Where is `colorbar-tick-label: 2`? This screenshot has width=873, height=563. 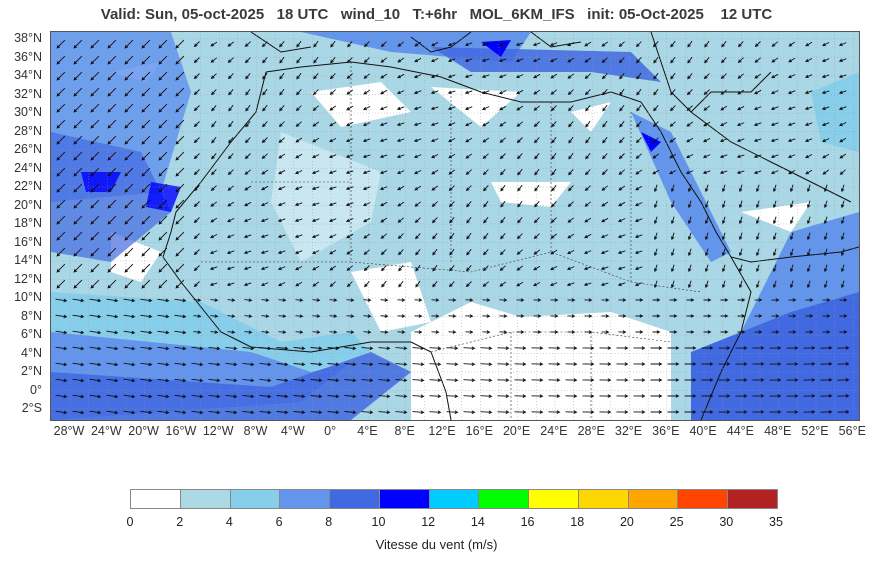 colorbar-tick-label: 2 is located at coordinates (180, 522).